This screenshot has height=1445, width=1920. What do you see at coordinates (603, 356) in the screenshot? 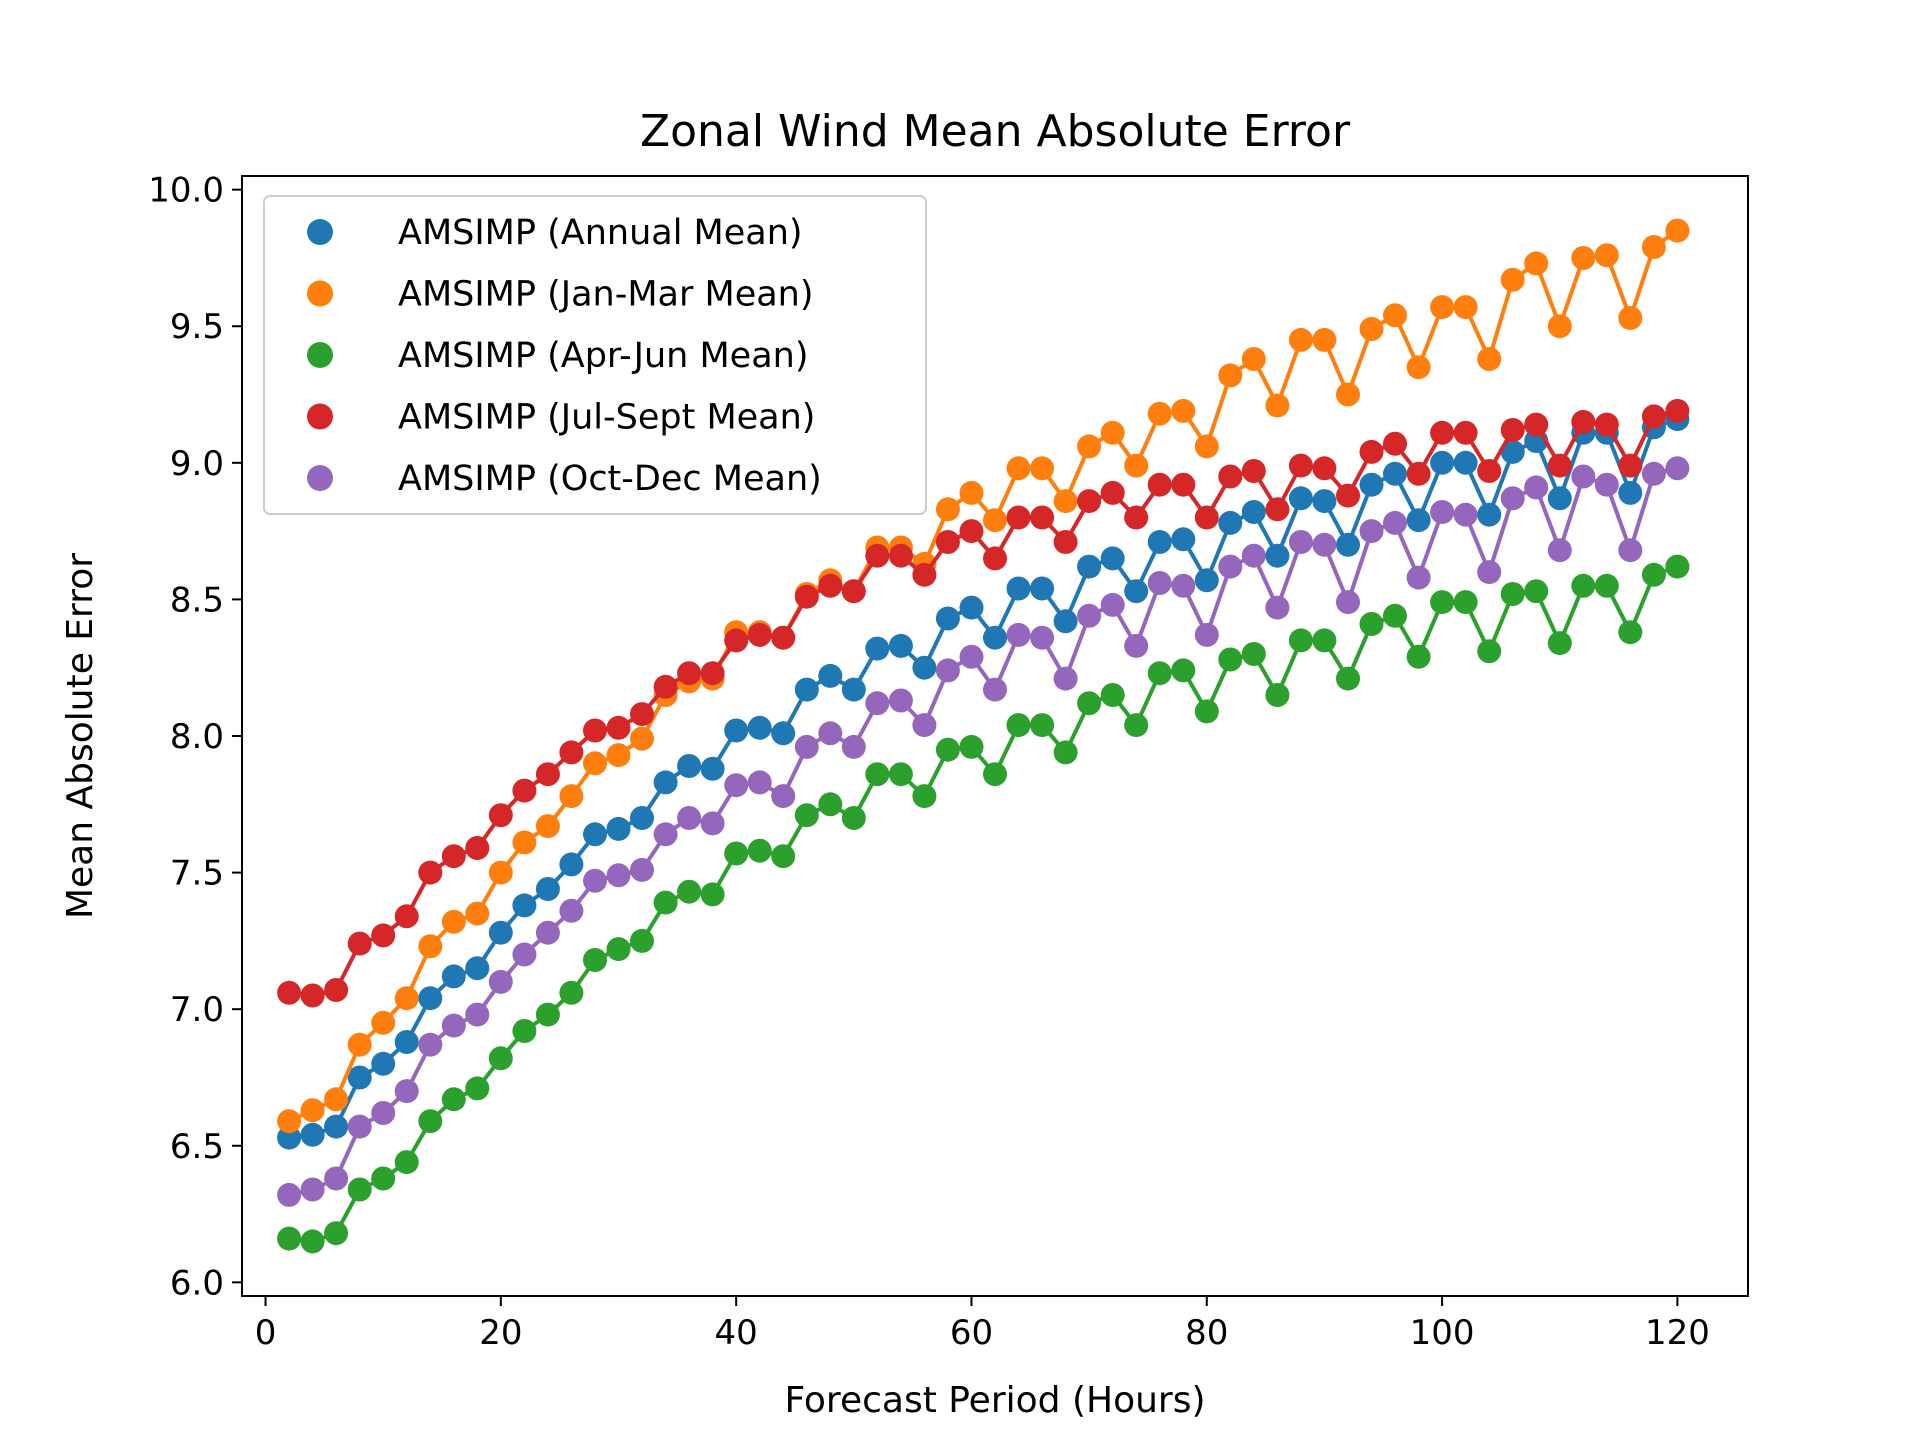
I see `legend-label: AMSIMP (Apr-Jun Mean)` at bounding box center [603, 356].